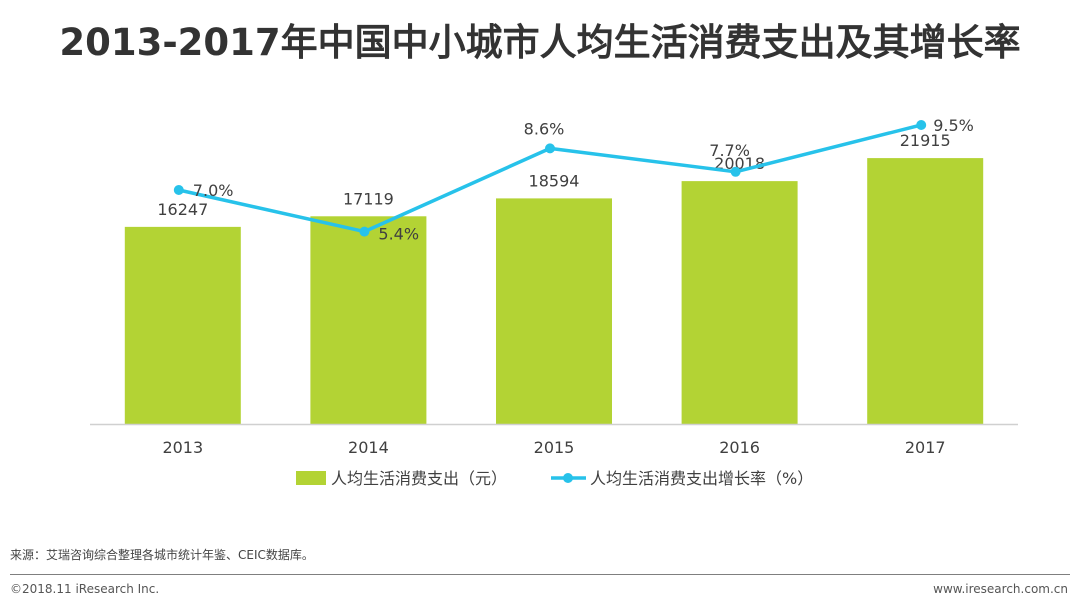  I want to click on x-tick-2015: 2015, so click(554, 447).